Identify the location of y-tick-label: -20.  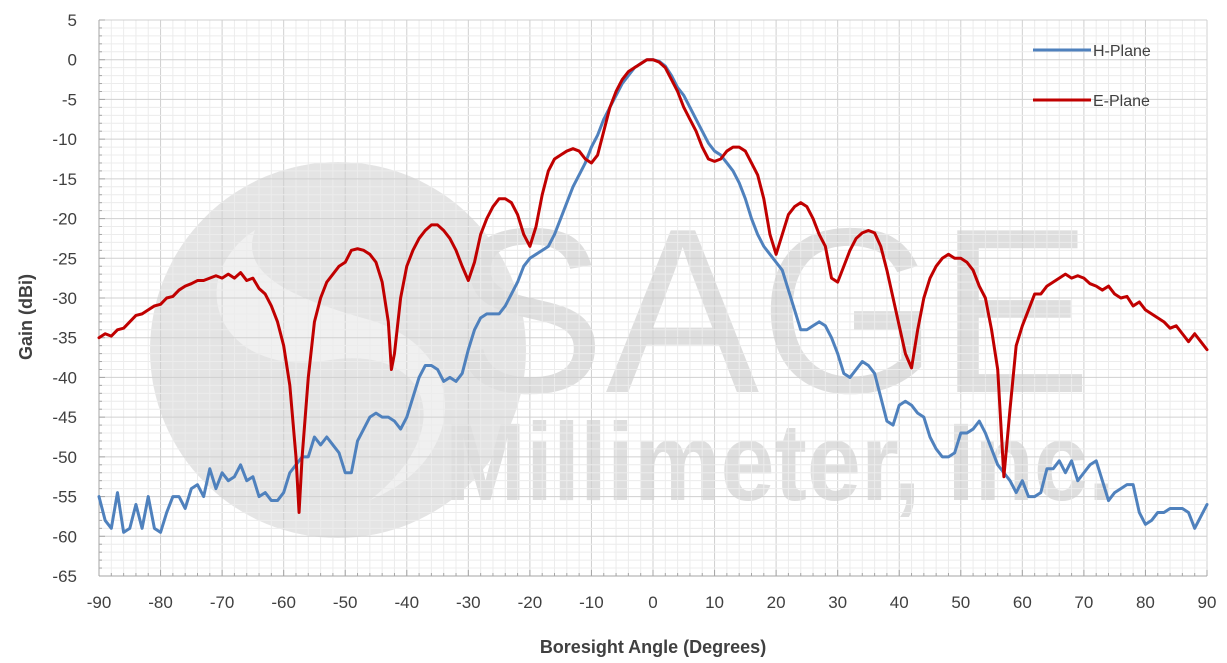
(64, 219).